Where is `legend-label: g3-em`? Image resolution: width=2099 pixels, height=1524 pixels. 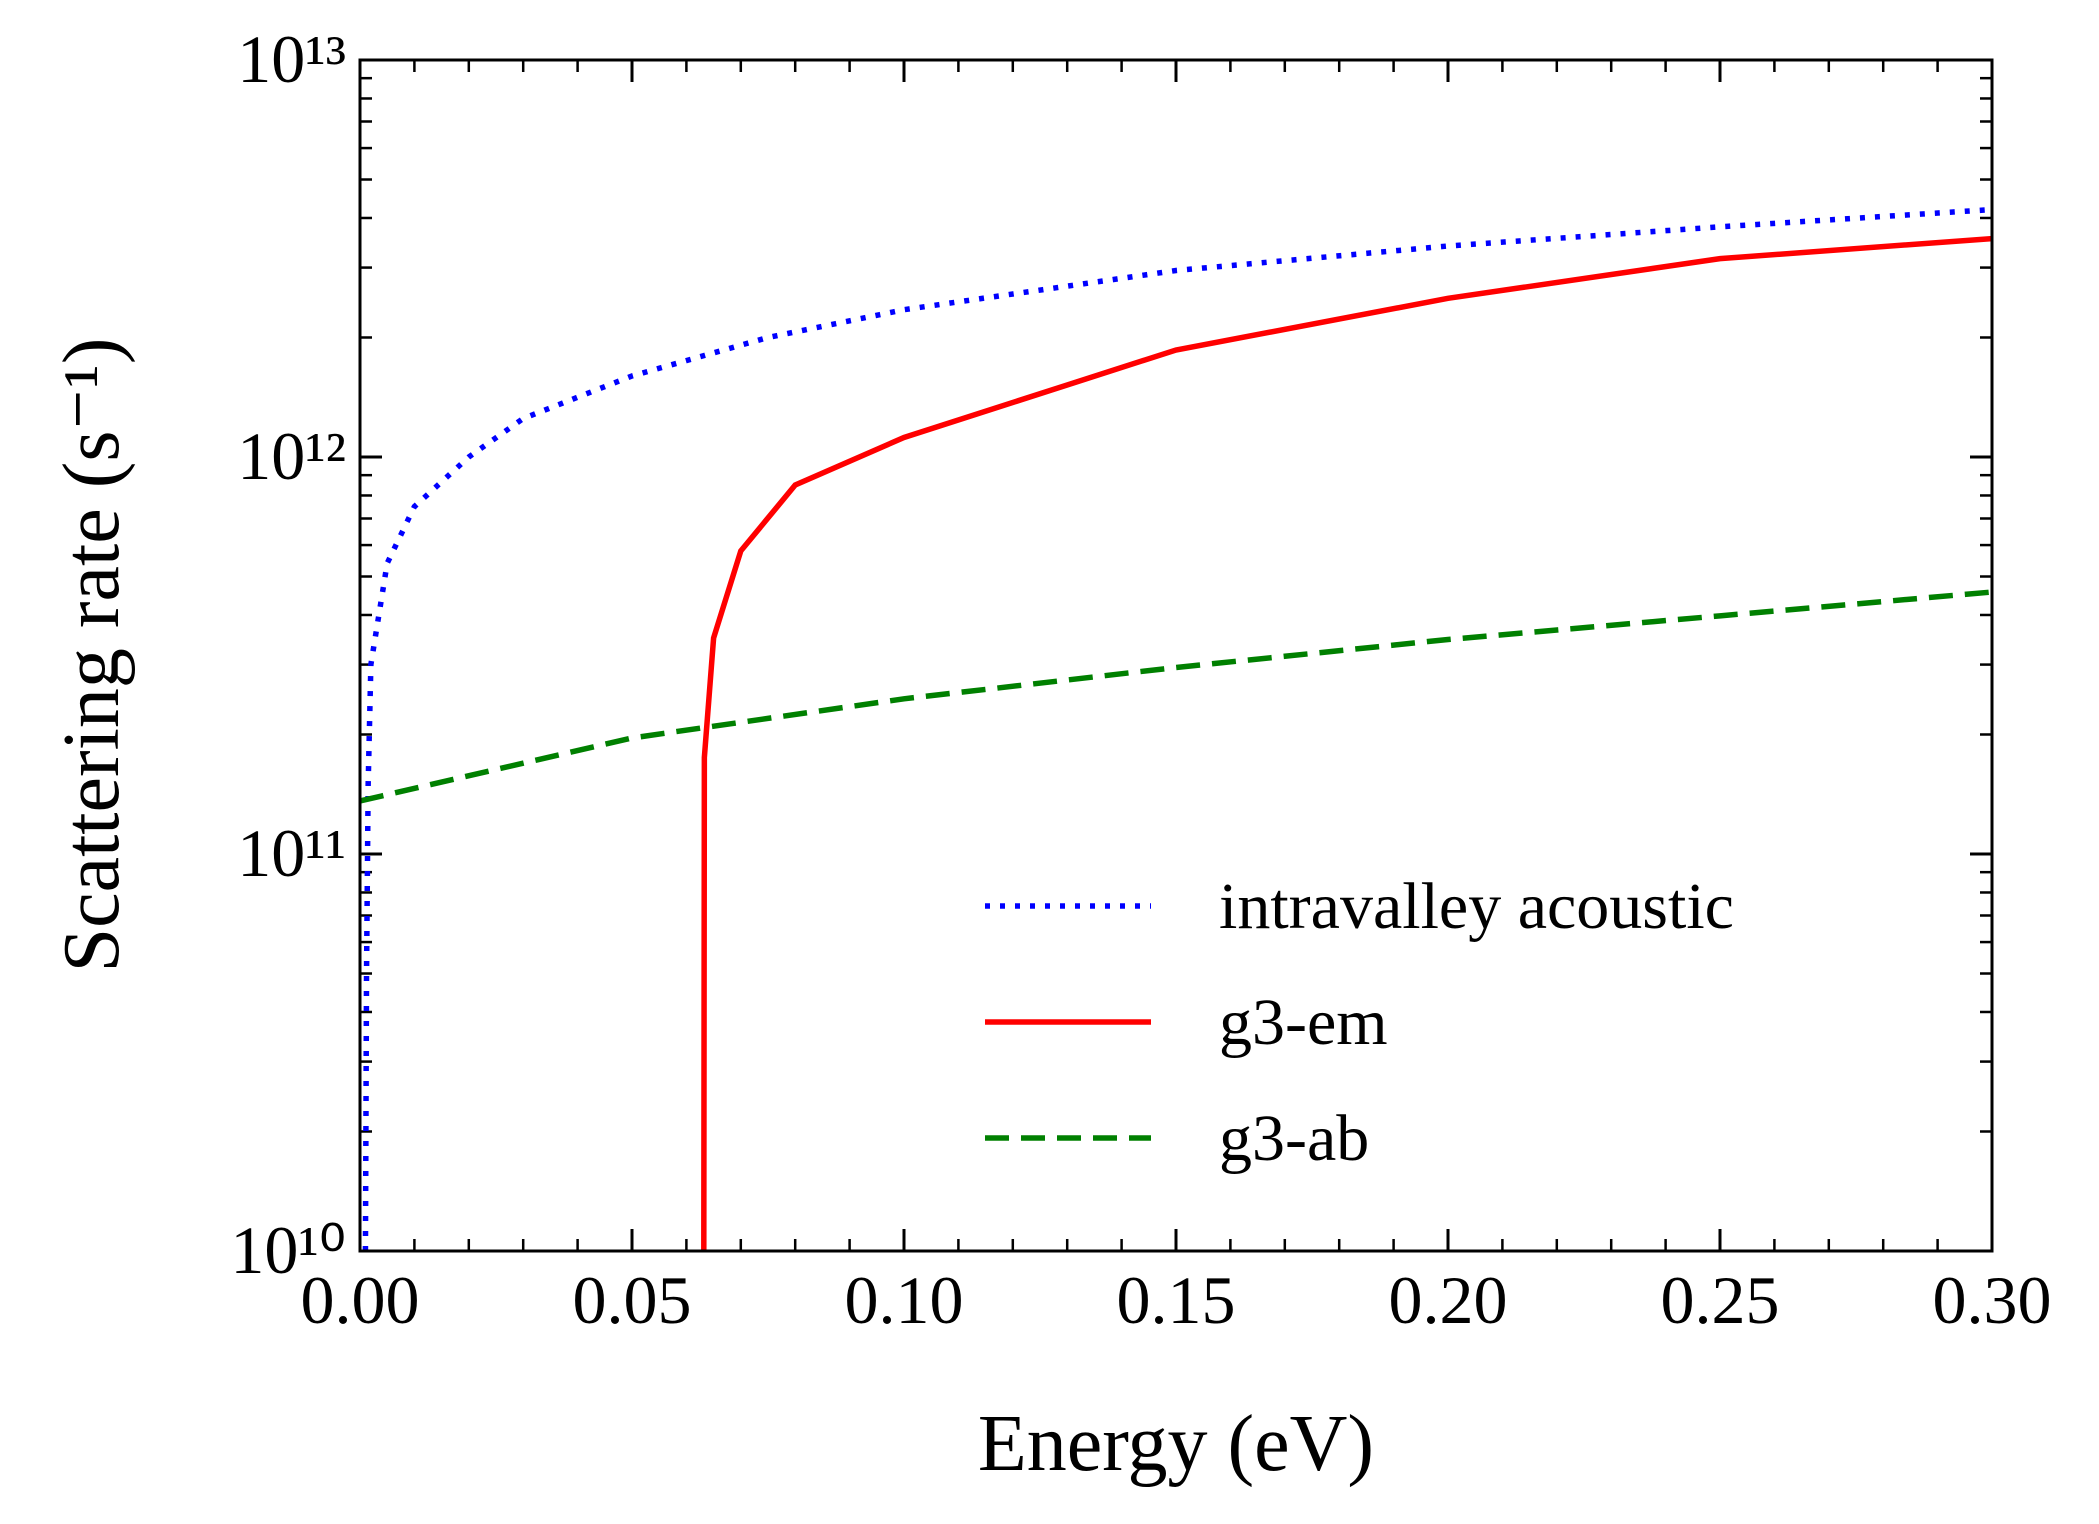
legend-label: g3-em is located at coordinates (1303, 1022).